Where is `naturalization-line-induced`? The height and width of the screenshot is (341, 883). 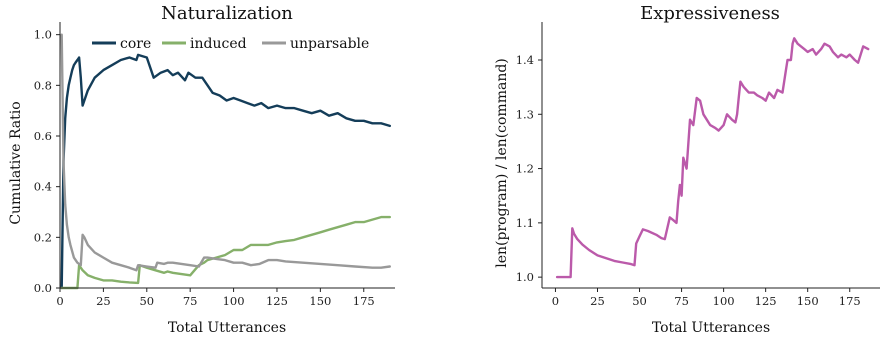 naturalization-line-induced is located at coordinates (225, 252).